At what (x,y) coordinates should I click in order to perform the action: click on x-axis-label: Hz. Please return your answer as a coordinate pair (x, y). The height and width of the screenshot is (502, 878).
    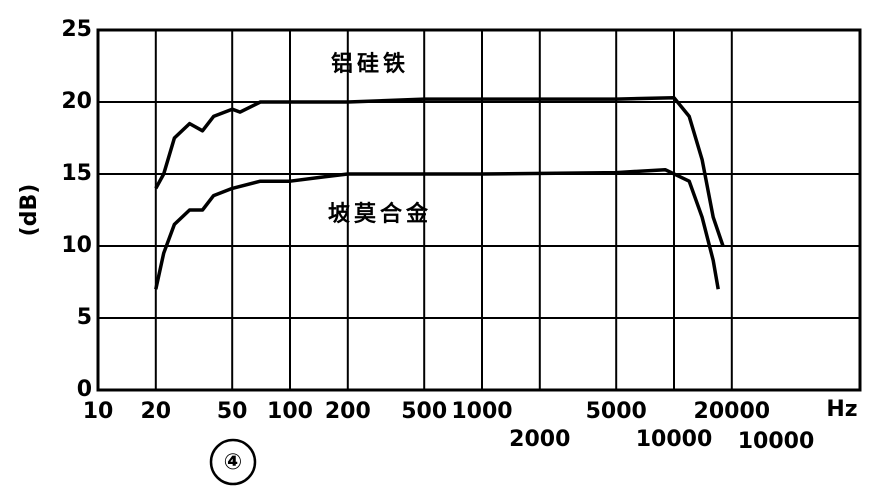
    Looking at the image, I should click on (841, 409).